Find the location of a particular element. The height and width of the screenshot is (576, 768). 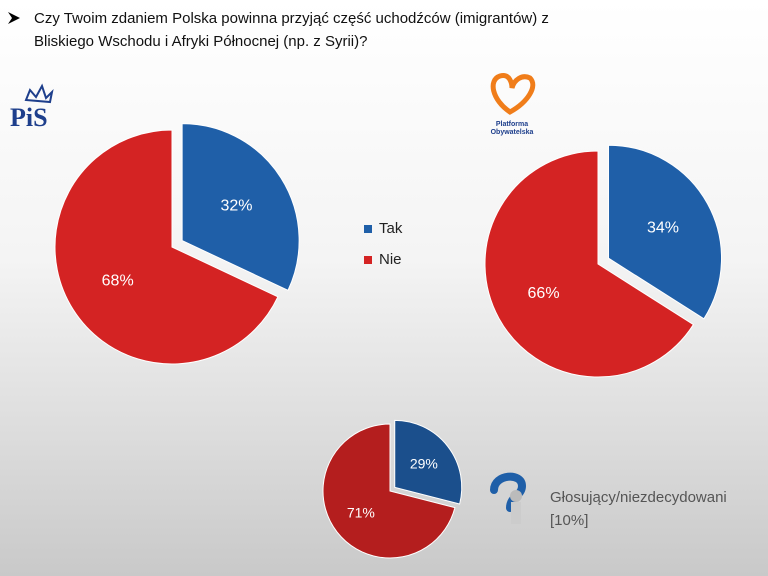

legend-label: Nie is located at coordinates (390, 259).